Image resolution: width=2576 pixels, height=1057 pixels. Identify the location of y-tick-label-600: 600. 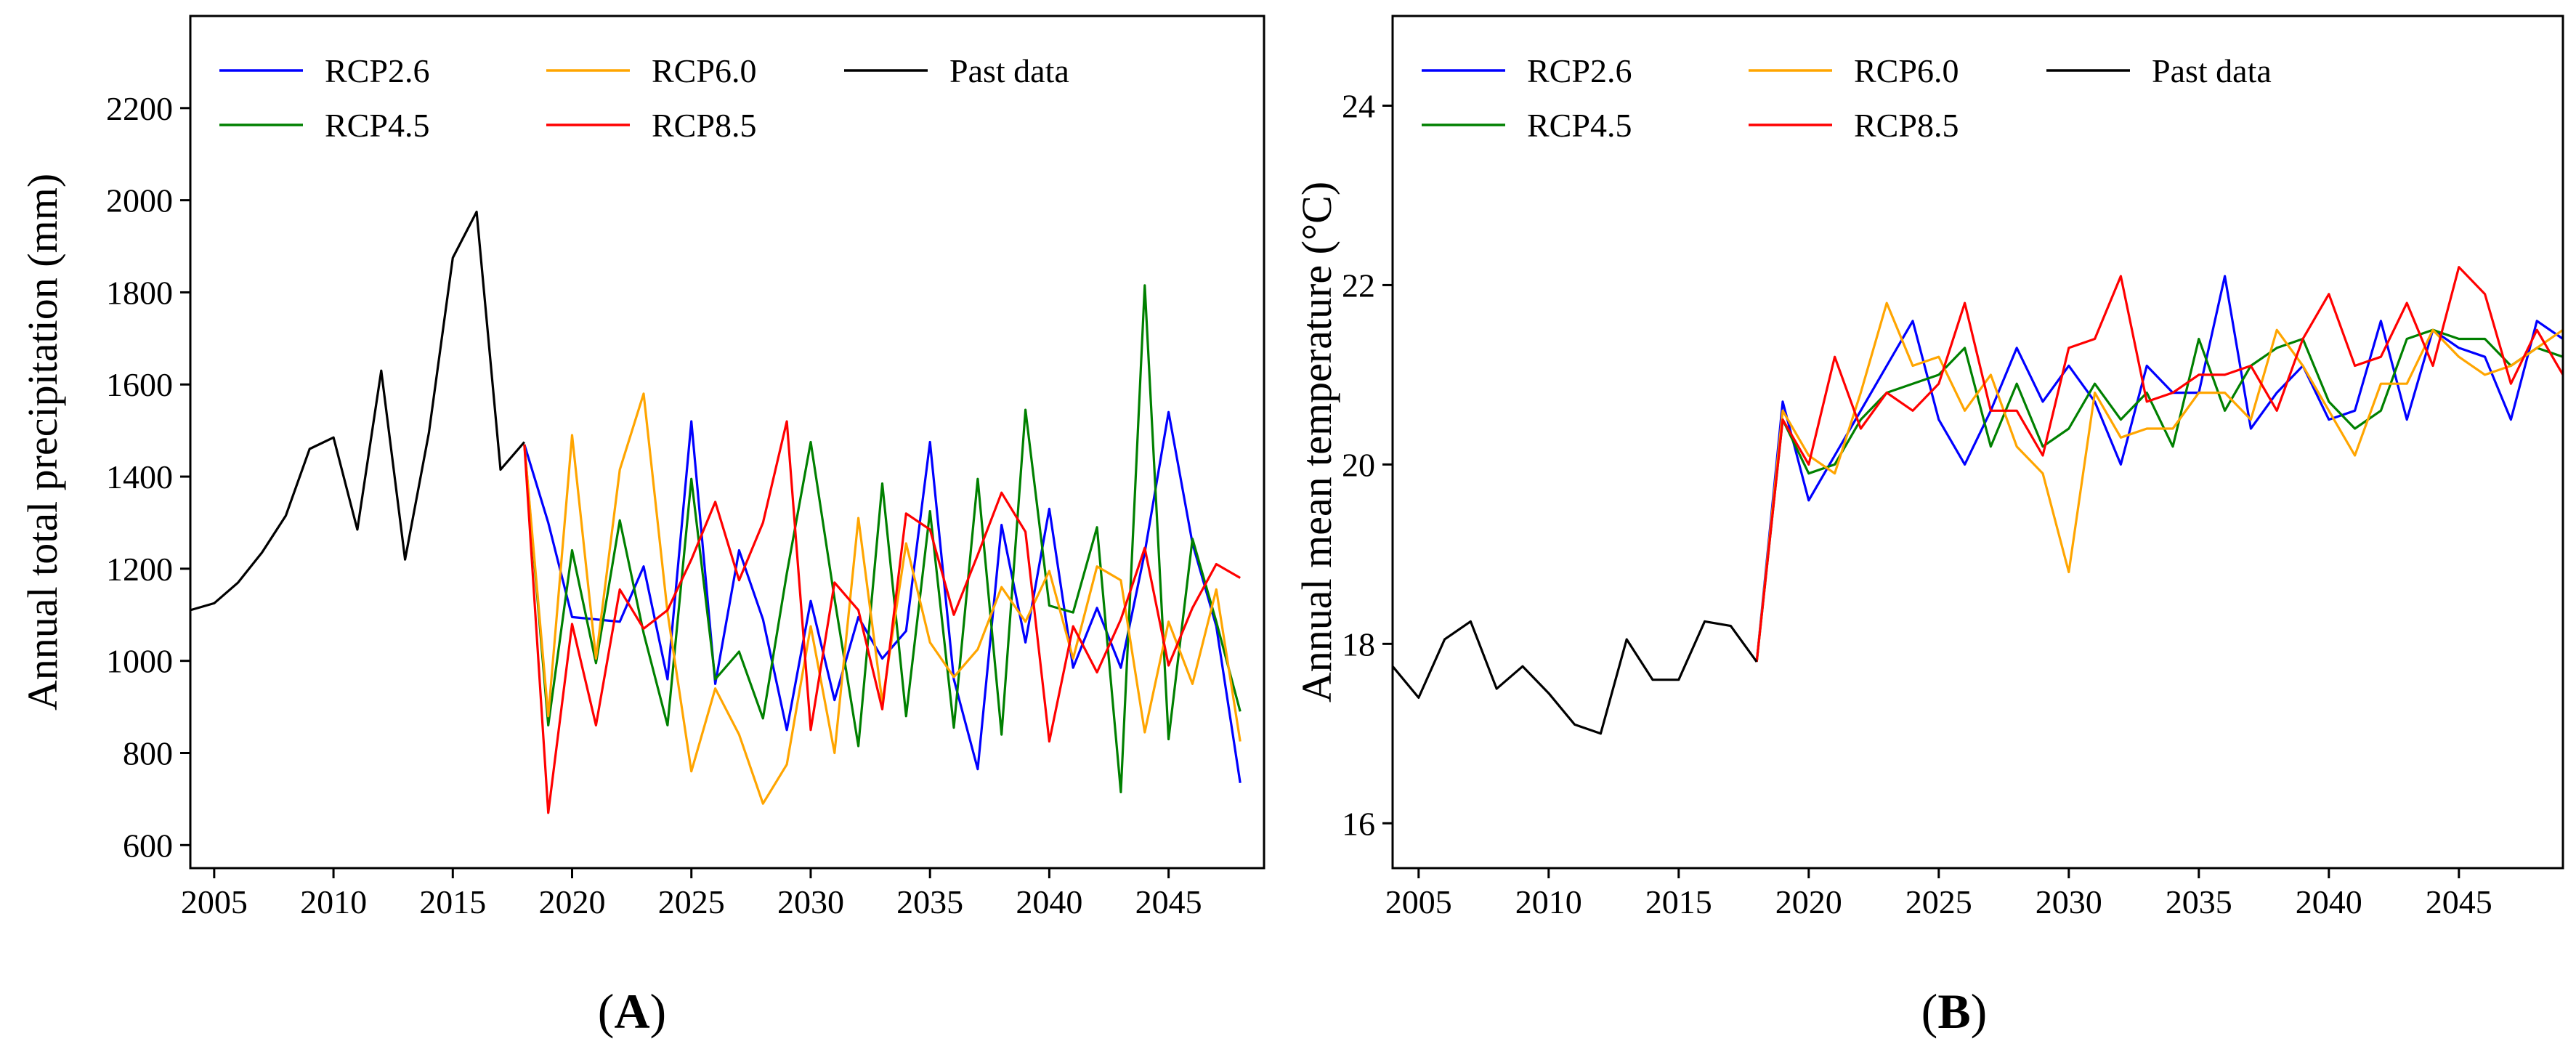
(148, 845).